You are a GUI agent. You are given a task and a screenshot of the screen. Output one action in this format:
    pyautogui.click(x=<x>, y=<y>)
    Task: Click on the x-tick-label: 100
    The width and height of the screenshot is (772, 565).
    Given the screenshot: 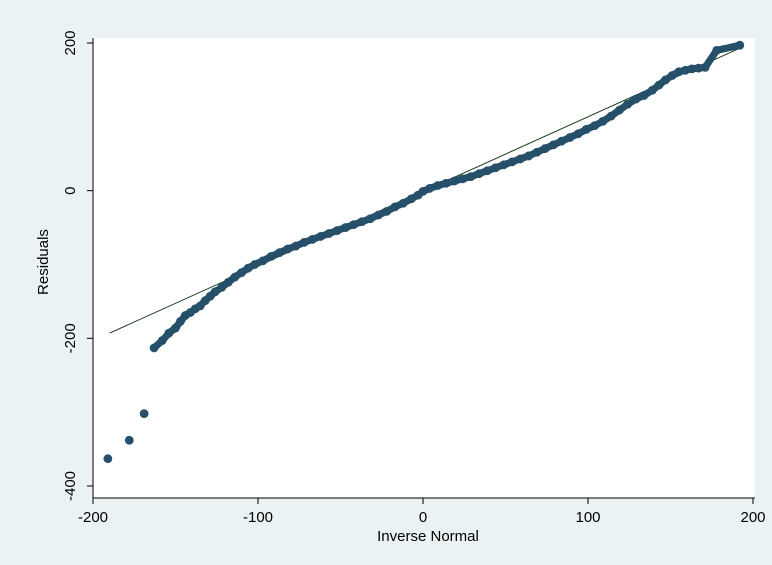 What is the action you would take?
    pyautogui.click(x=587, y=517)
    